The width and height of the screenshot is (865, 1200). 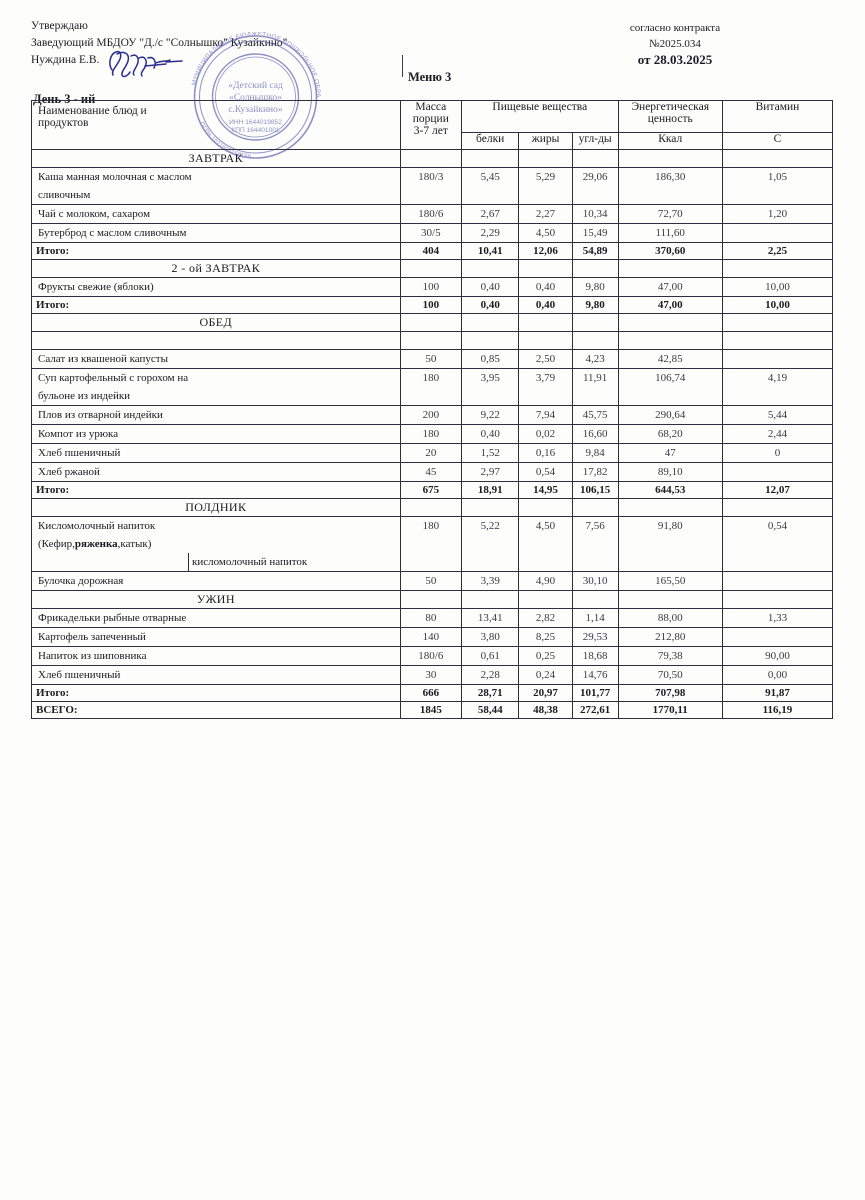 I want to click on cell-carbs: 29,06, so click(x=595, y=186).